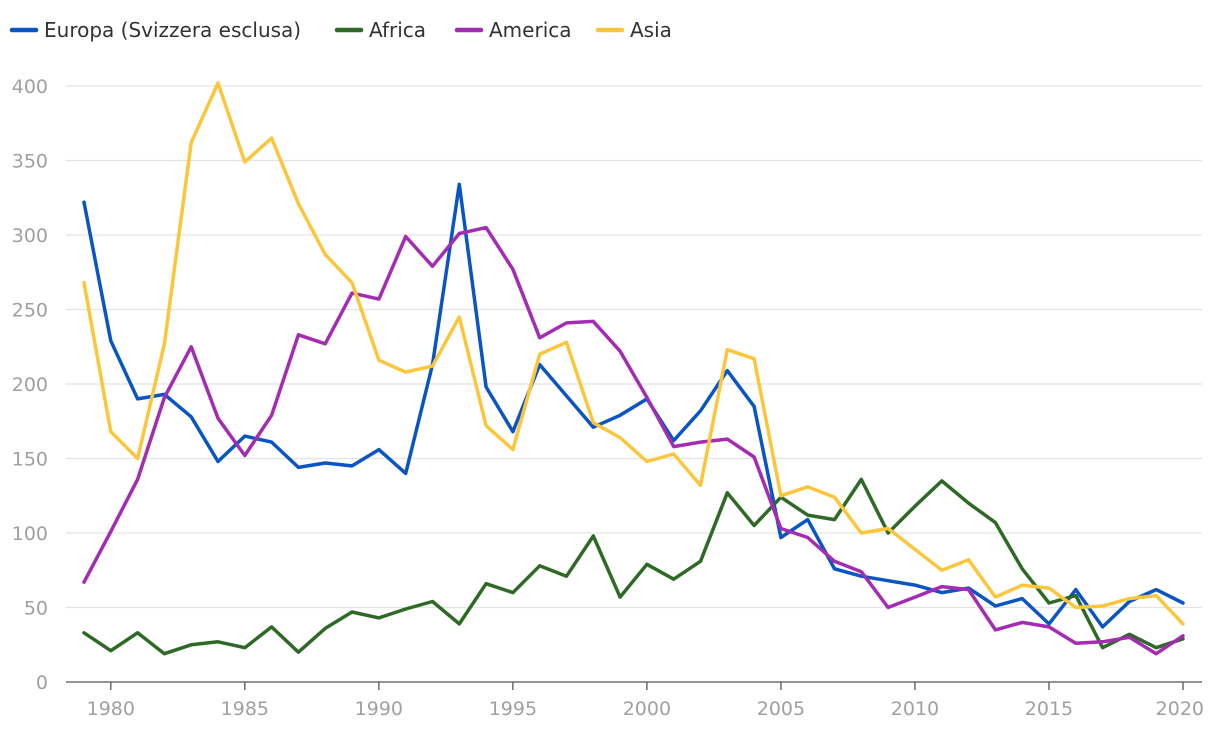  What do you see at coordinates (30, 311) in the screenshot?
I see `y-tick-label: 250` at bounding box center [30, 311].